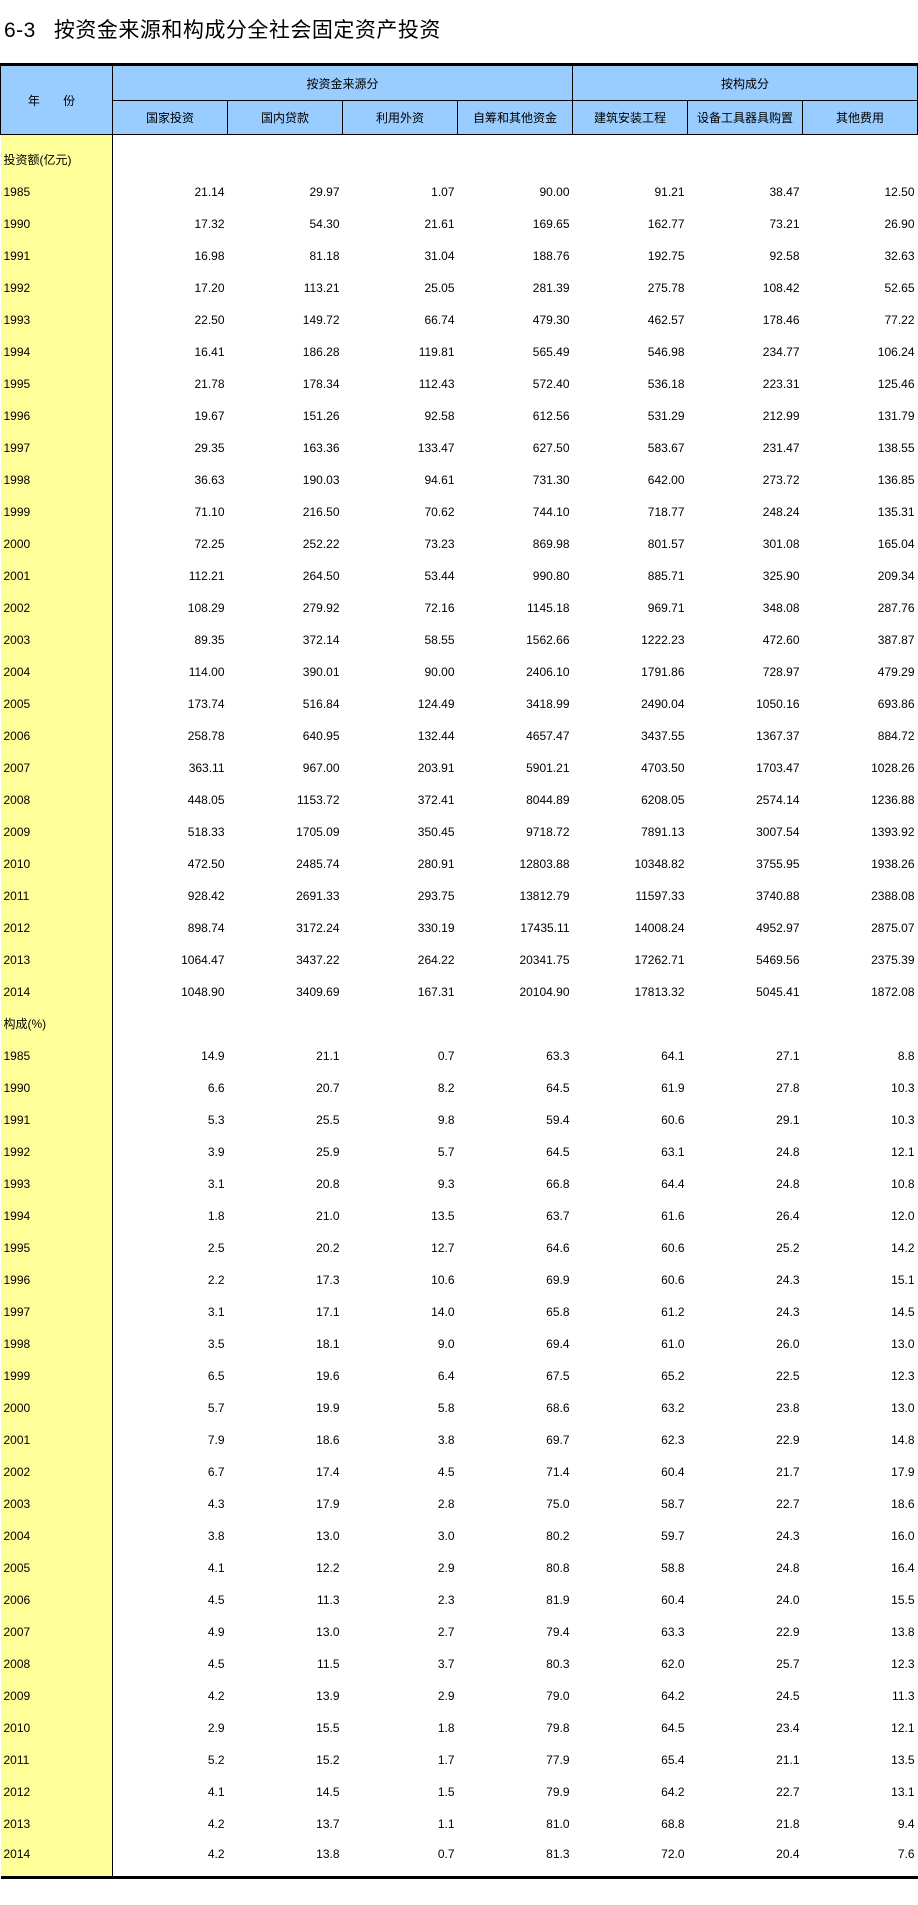  What do you see at coordinates (551, 480) in the screenshot?
I see `value-cell: 731.30` at bounding box center [551, 480].